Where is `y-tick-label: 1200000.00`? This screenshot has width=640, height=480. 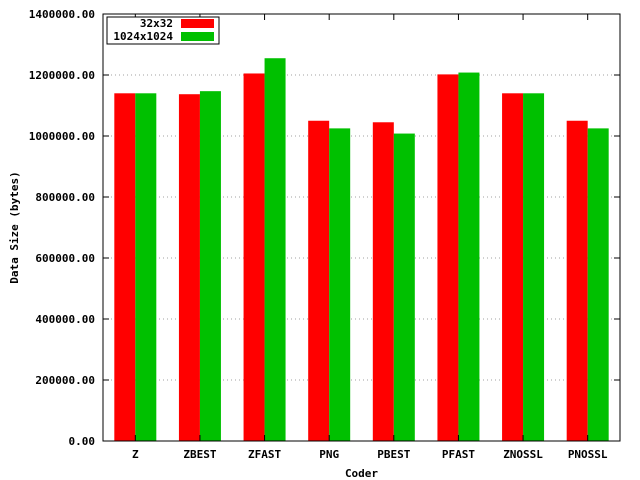
y-tick-label: 1200000.00 is located at coordinates (62, 75).